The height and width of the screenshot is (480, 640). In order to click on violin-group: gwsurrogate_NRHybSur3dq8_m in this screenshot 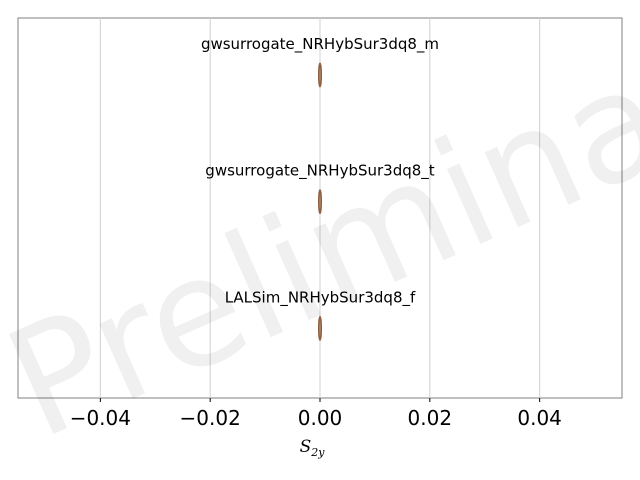, I will do `click(320, 61)`.